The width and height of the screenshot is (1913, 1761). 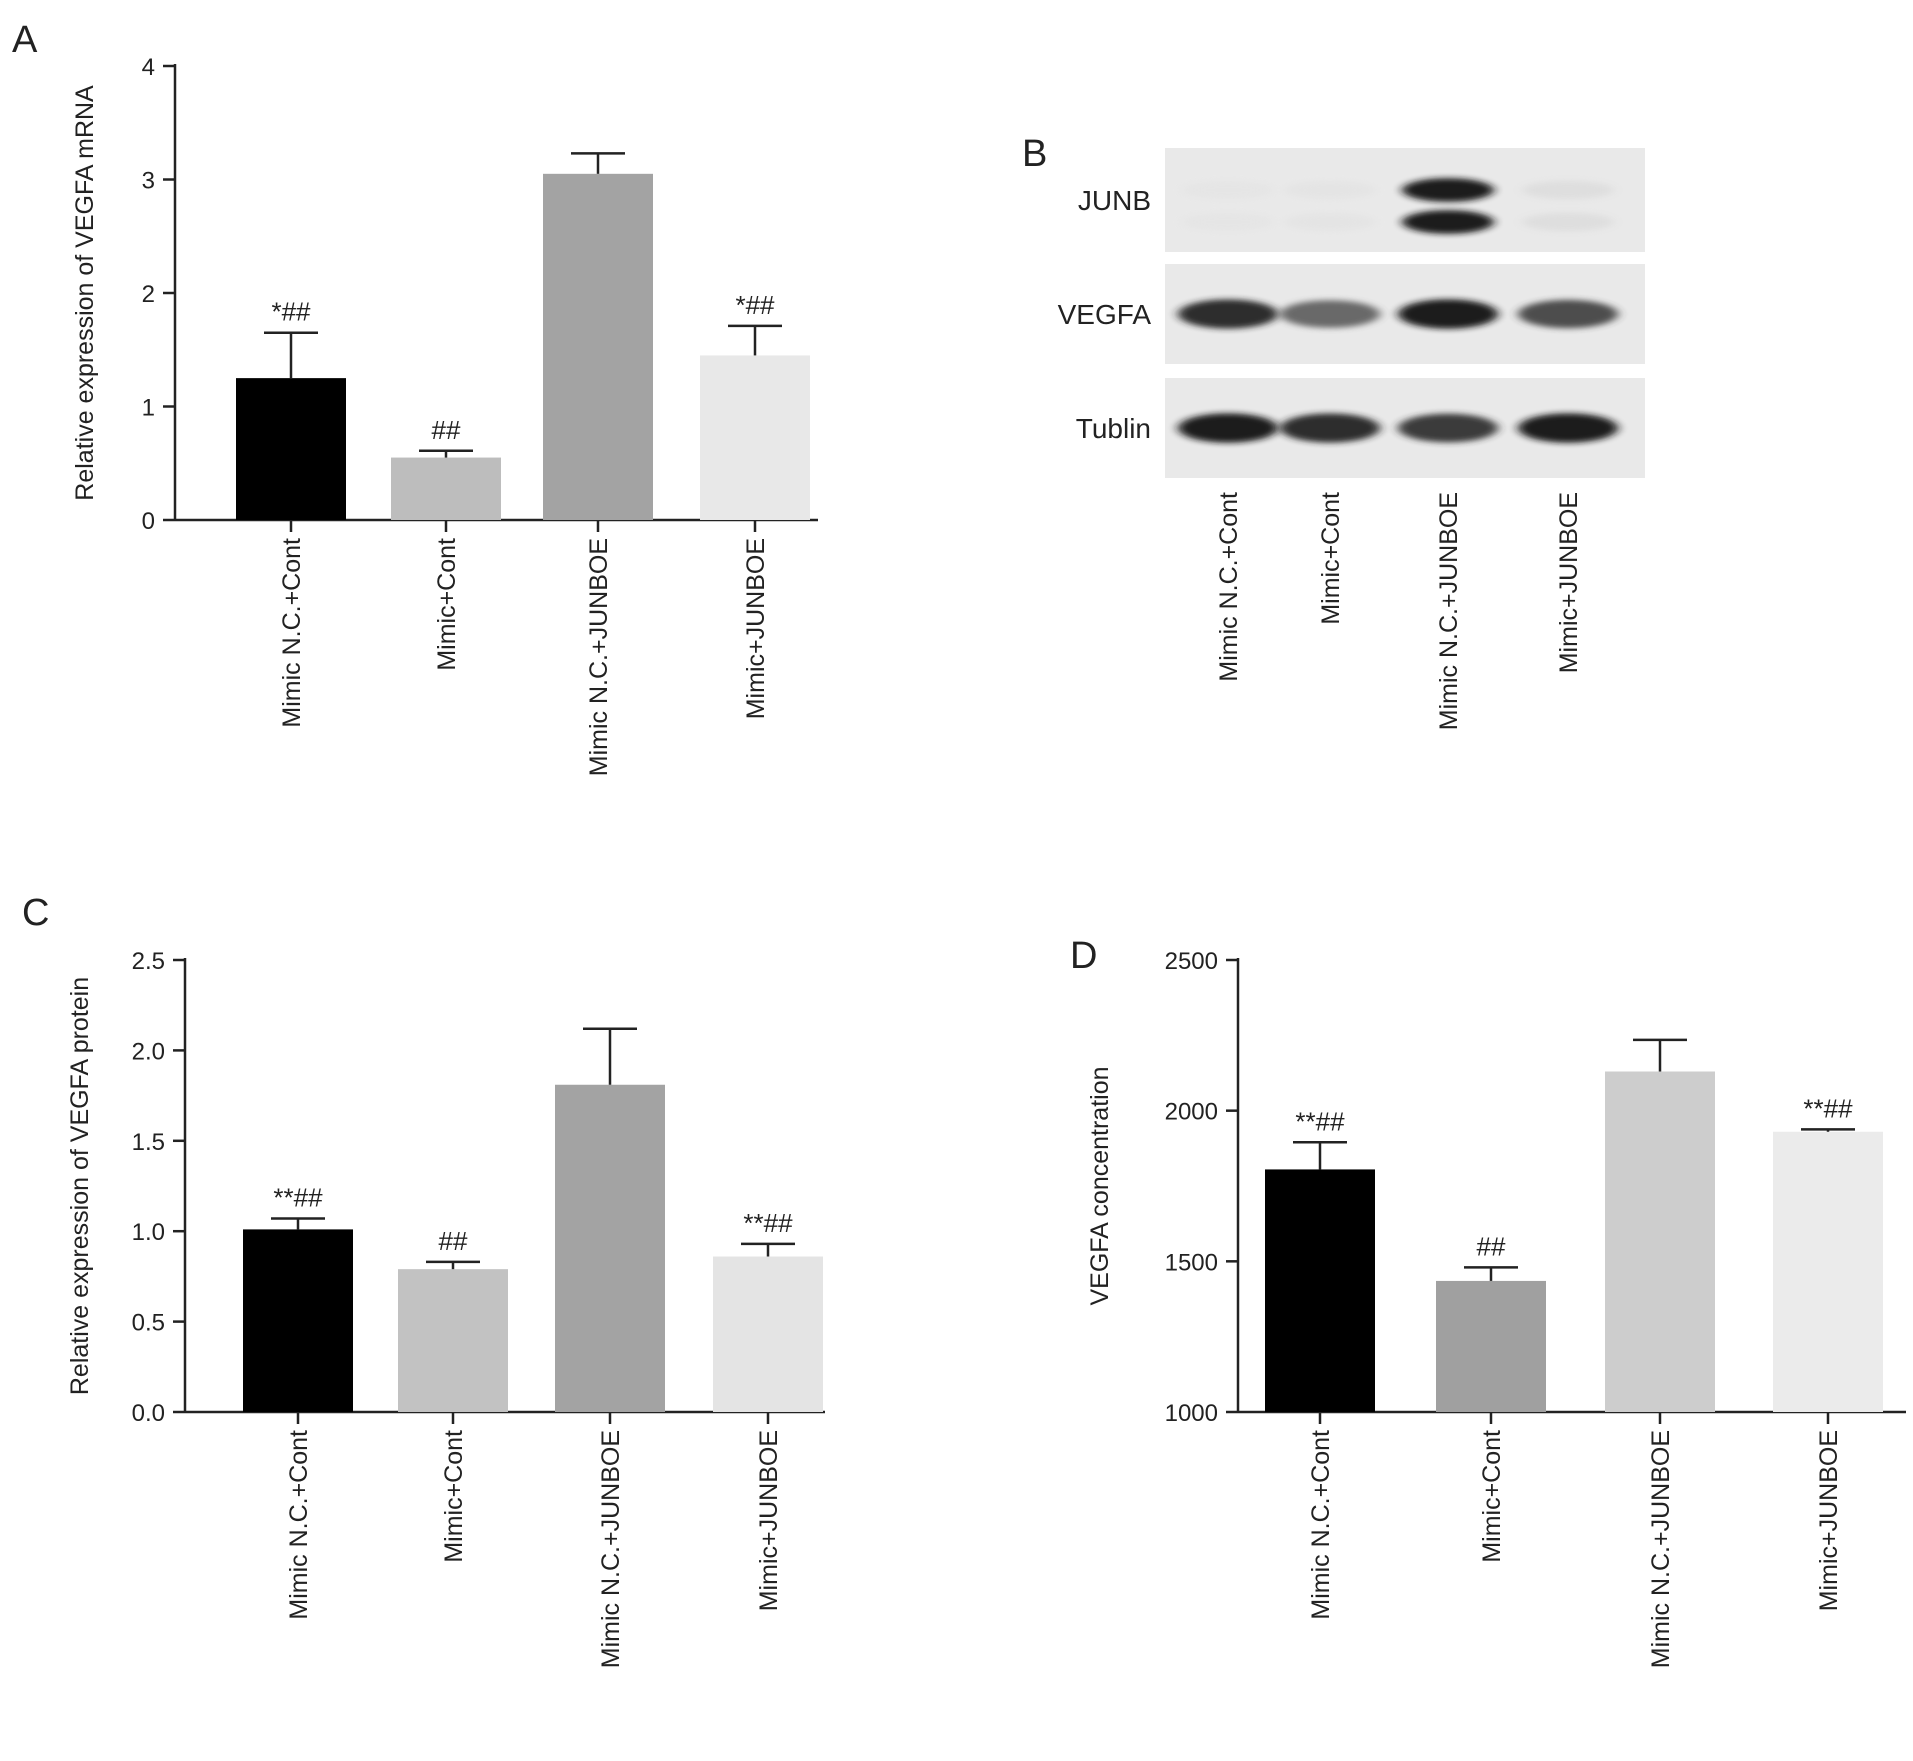 I want to click on chart-d-category-label: Mimic+JUNBOE, so click(x=1829, y=1520).